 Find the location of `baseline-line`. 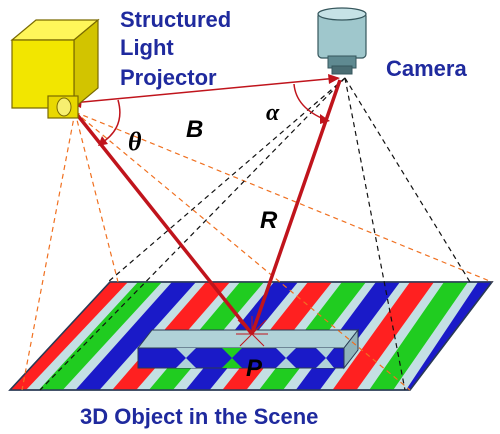

baseline-line is located at coordinates (205, 90).